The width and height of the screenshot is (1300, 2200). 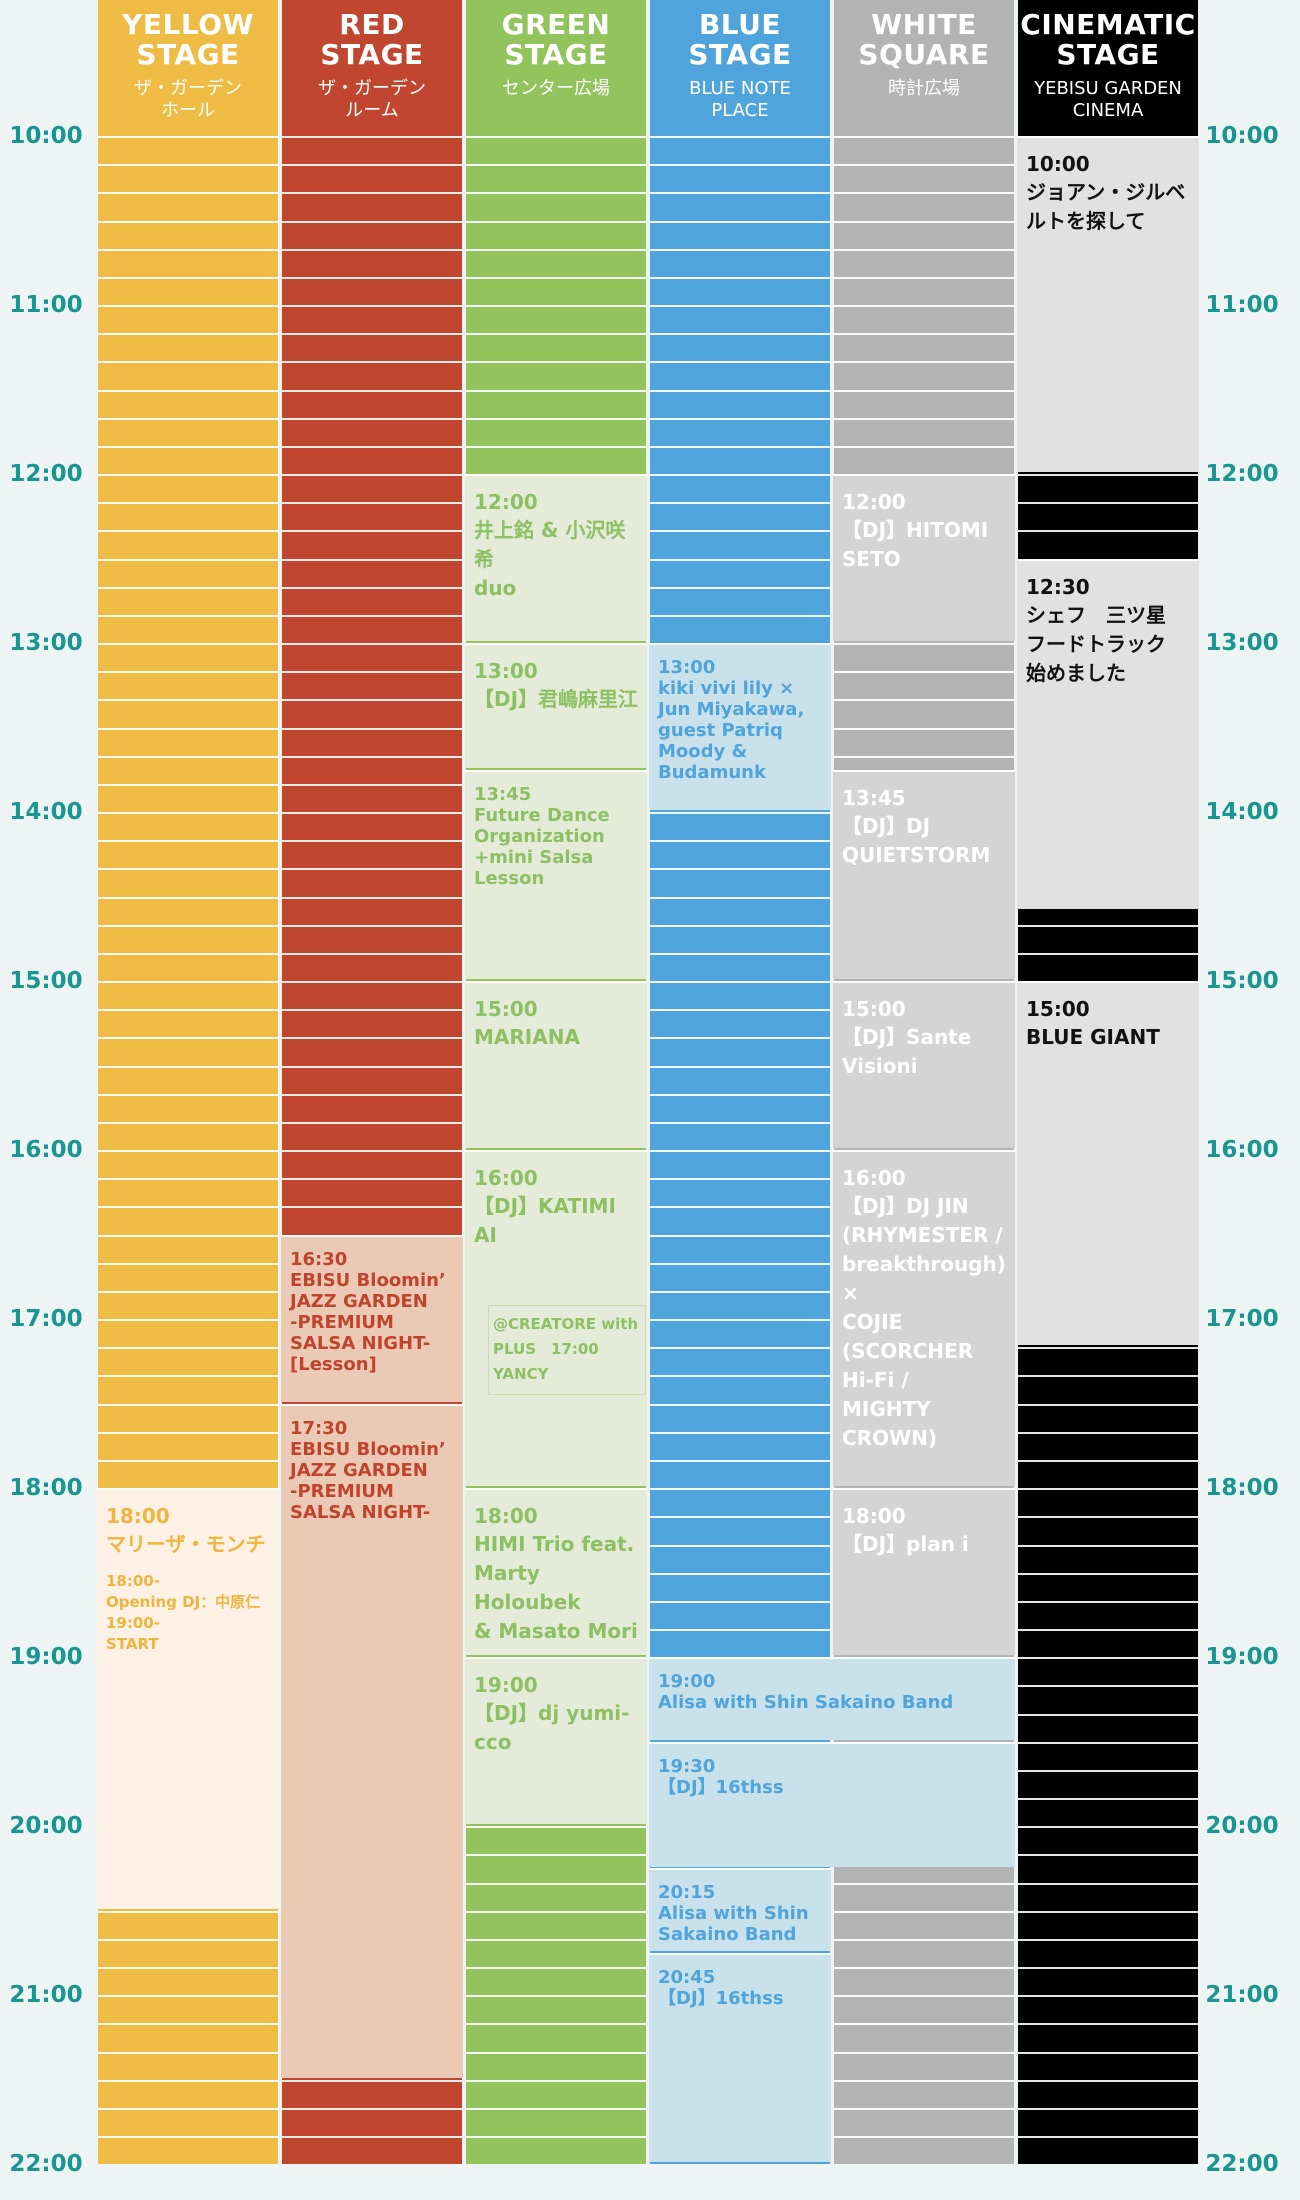 What do you see at coordinates (721, 1787) in the screenshot?
I see `event-title: 【DJ】16thss` at bounding box center [721, 1787].